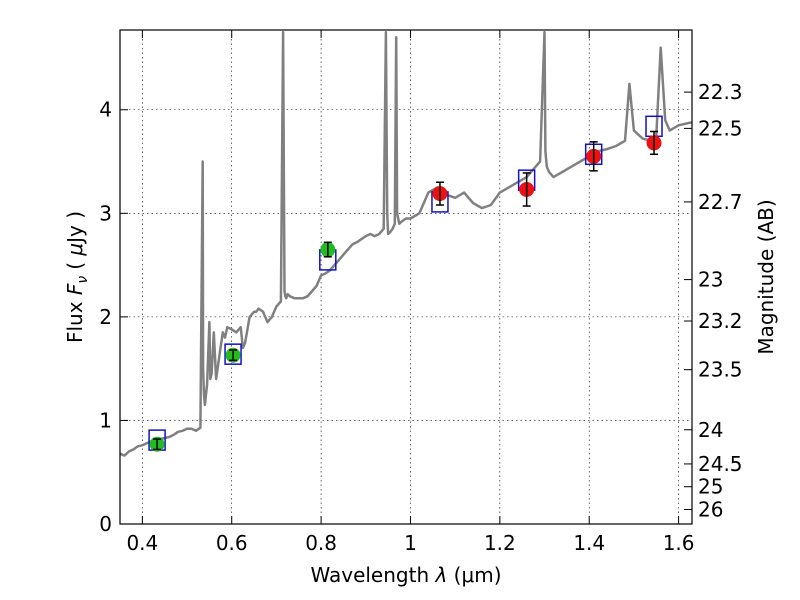 Image resolution: width=800 pixels, height=600 pixels. Describe the element at coordinates (720, 128) in the screenshot. I see `mag-tick-label: 22.5` at that location.